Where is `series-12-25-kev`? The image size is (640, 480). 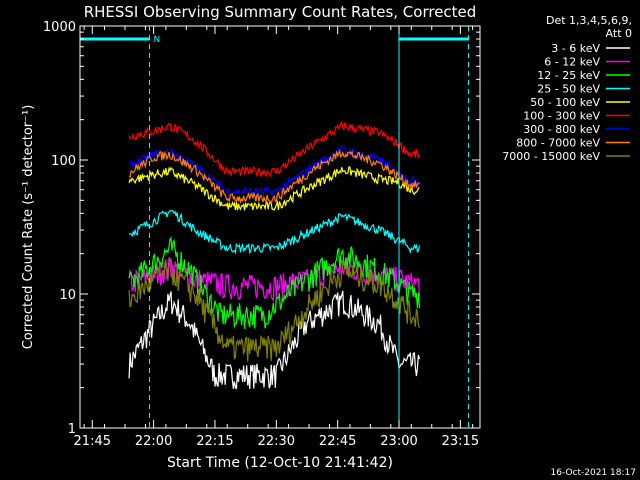 series-12-25-kev is located at coordinates (274, 282).